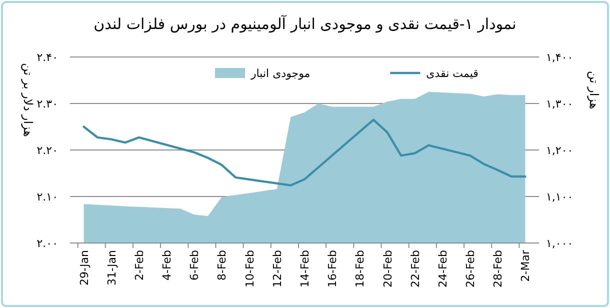 The height and width of the screenshot is (308, 610). What do you see at coordinates (415, 269) in the screenshot?
I see `x-tick-label: 22-Feb` at bounding box center [415, 269].